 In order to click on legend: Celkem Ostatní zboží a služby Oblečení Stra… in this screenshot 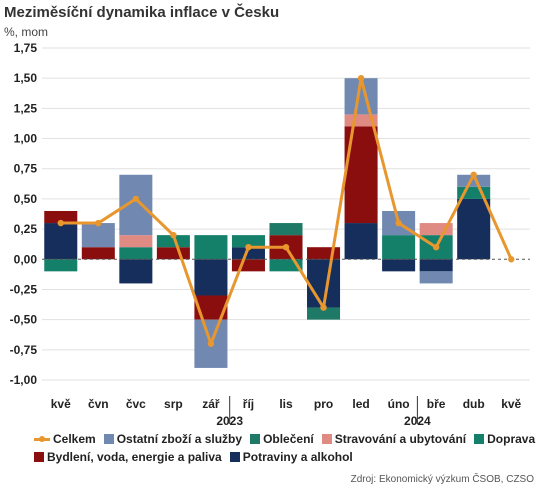, I will do `click(284, 450)`.